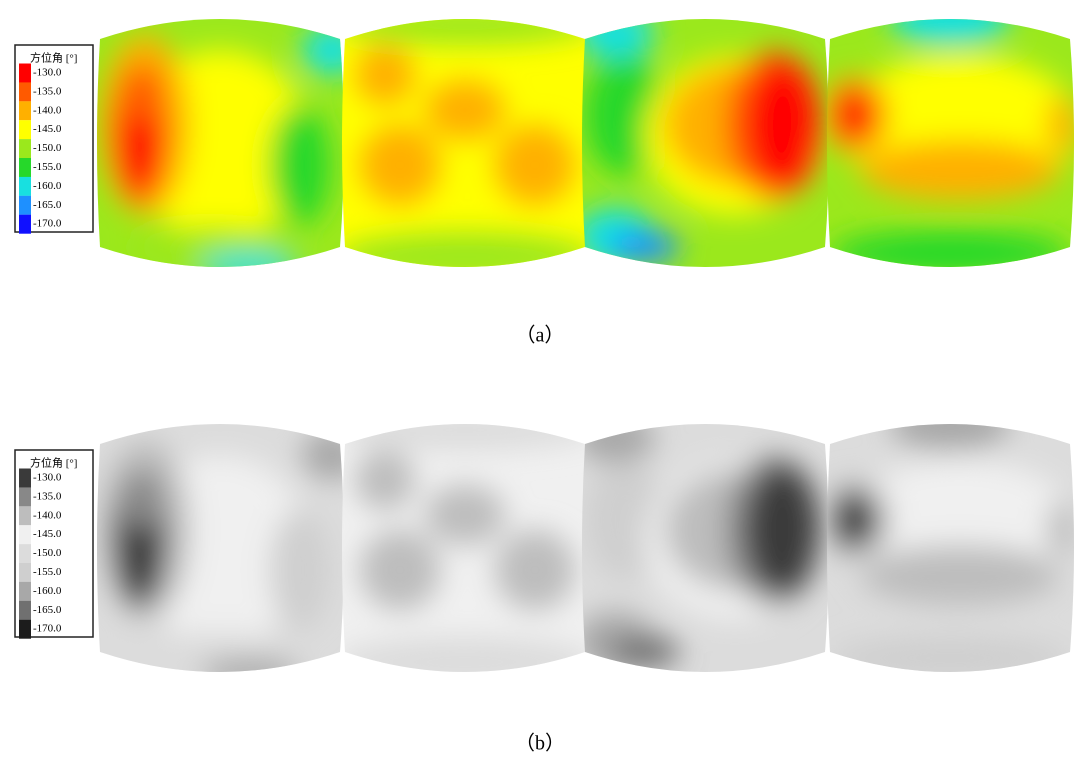 The height and width of the screenshot is (775, 1080). Describe the element at coordinates (540, 743) in the screenshot. I see `caption: （b）` at that location.